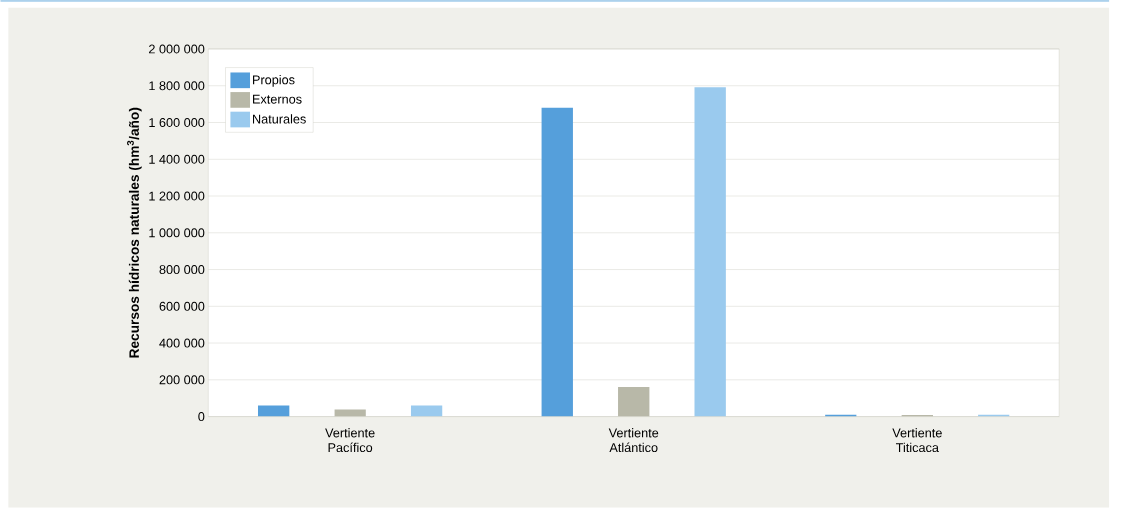 The height and width of the screenshot is (508, 1131). Describe the element at coordinates (182, 306) in the screenshot. I see `y-tick-label: 600 000` at that location.